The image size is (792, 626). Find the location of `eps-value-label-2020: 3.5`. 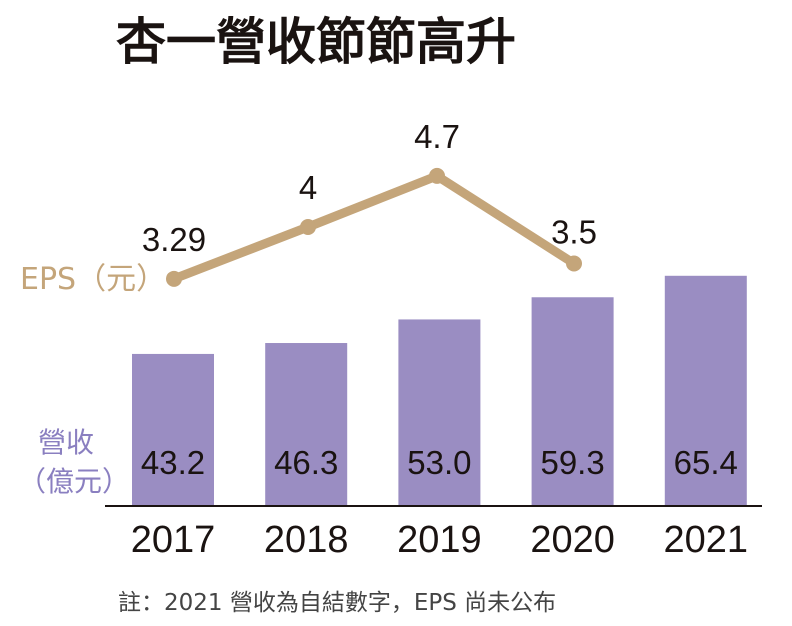

eps-value-label-2020: 3.5 is located at coordinates (574, 232).